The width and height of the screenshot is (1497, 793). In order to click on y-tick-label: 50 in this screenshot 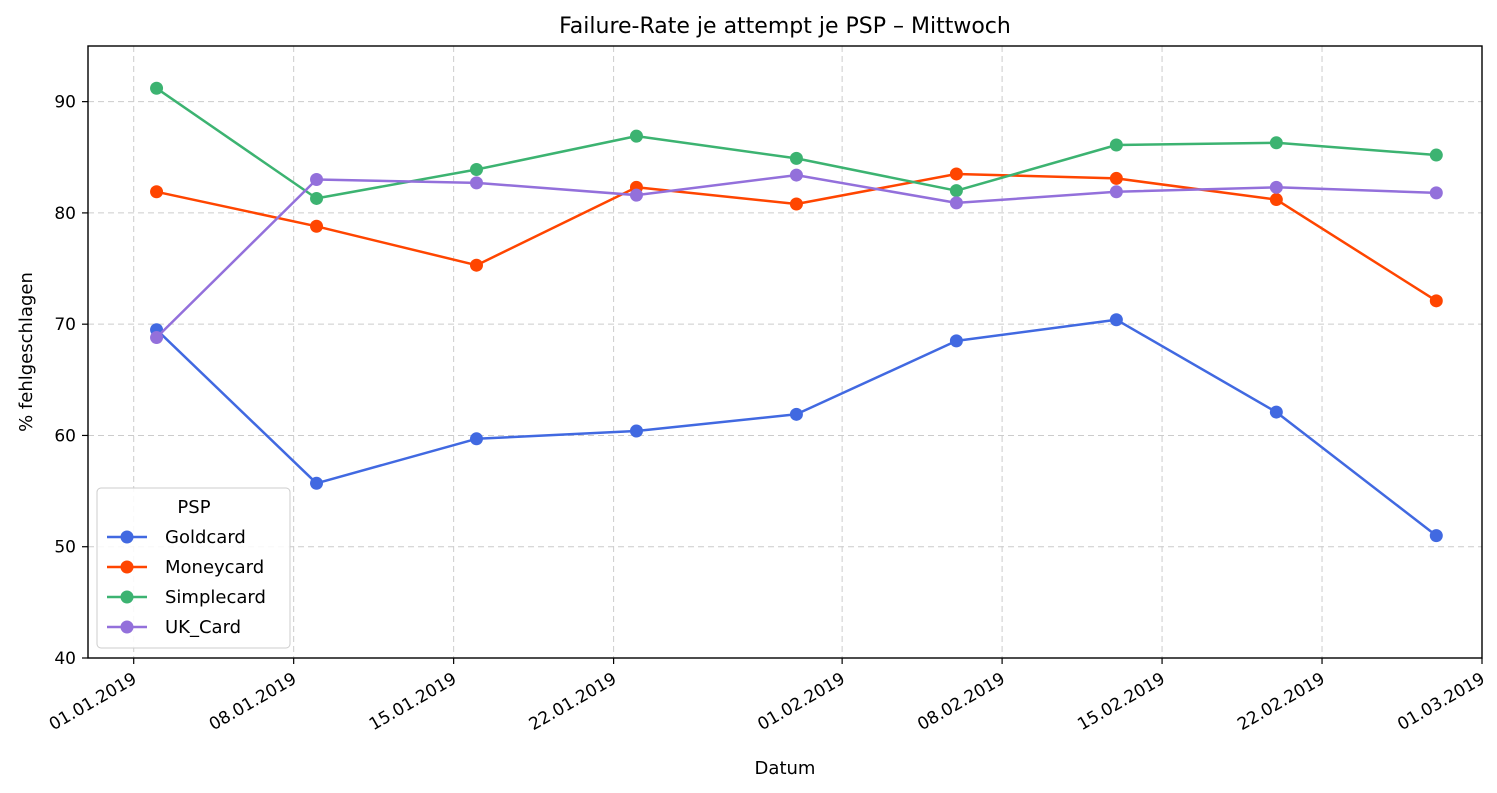, I will do `click(65, 548)`.